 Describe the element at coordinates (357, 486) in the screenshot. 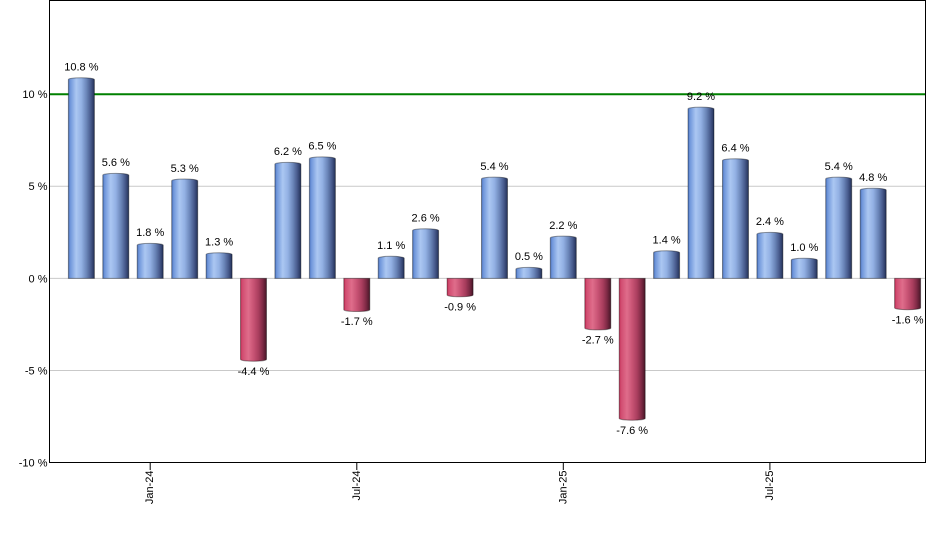

I see `svg-text: Jul-24` at that location.